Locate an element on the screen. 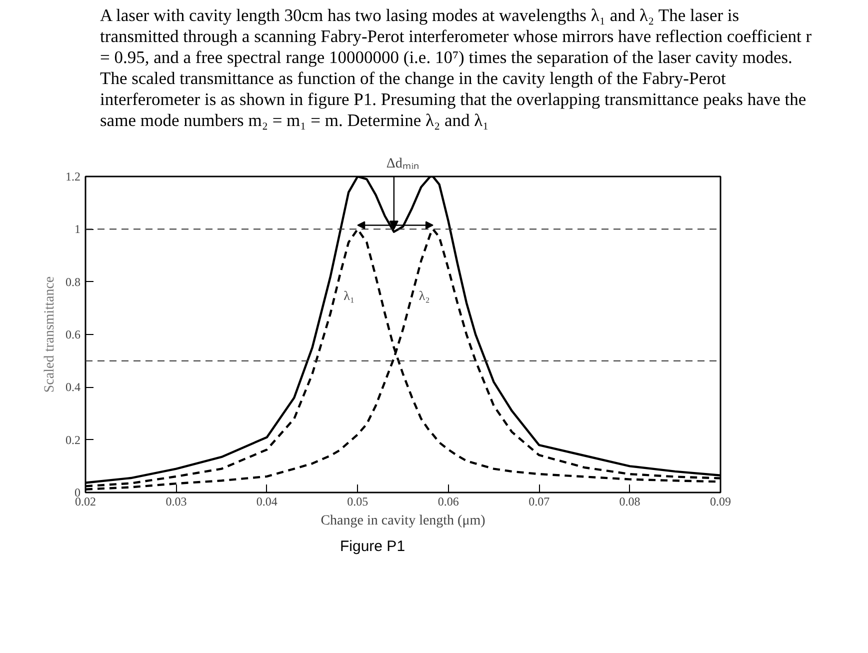  x-tick-label: 0.05 is located at coordinates (357, 501).